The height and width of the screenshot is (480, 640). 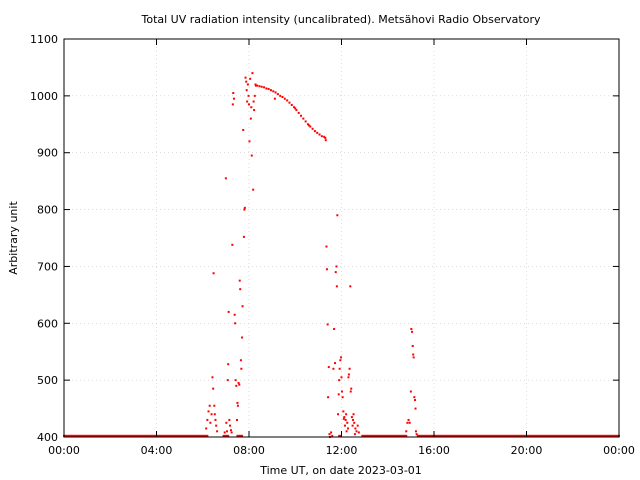 I want to click on x-tick-label: 04:00, so click(x=157, y=450).